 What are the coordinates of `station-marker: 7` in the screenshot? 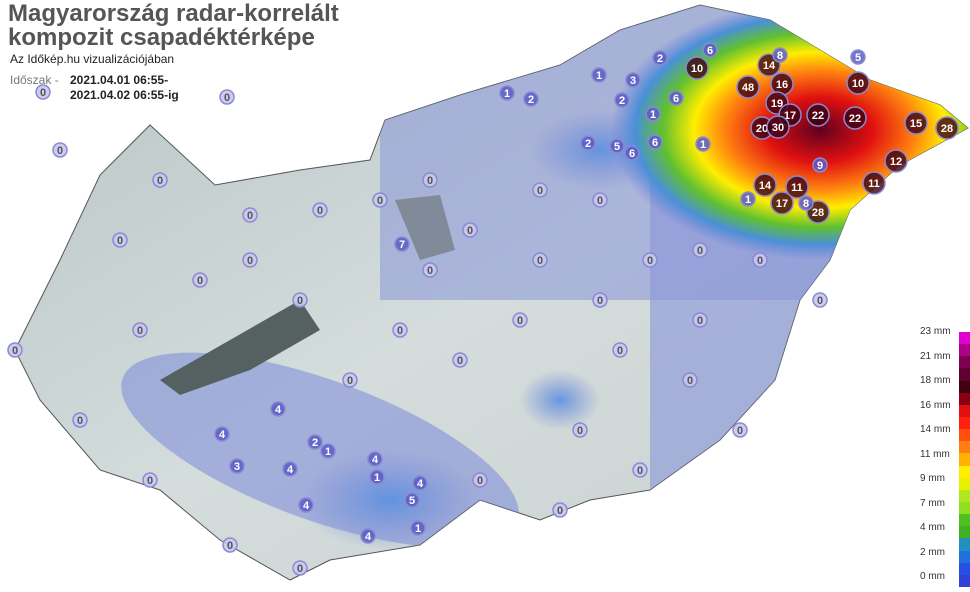 It's located at (402, 244).